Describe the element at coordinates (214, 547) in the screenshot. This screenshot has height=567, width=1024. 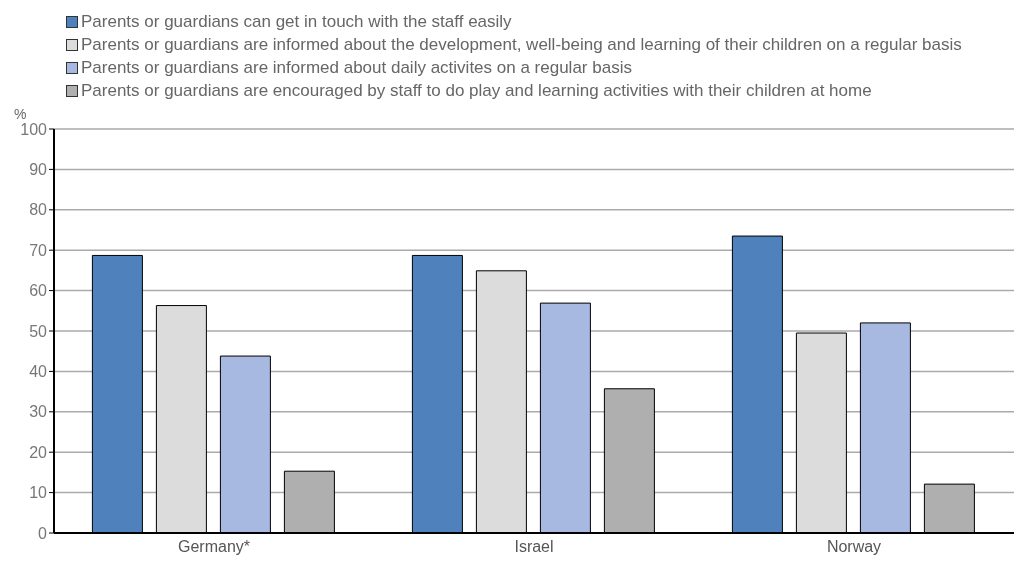
I see `x-tick-label: Germany*` at that location.